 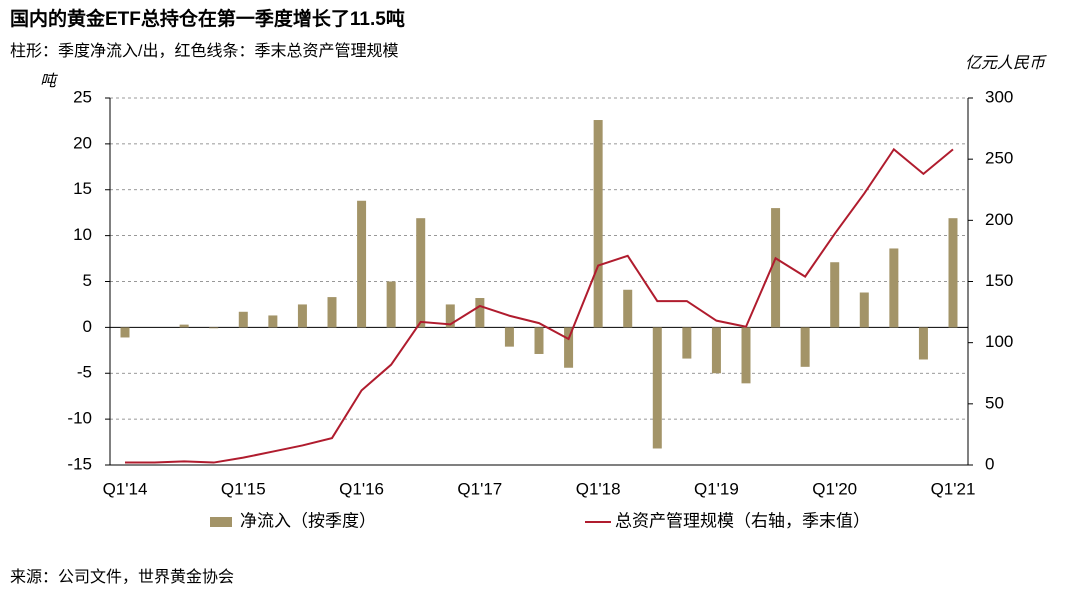 I want to click on x-tick-label: Q1'17, so click(x=479, y=488).